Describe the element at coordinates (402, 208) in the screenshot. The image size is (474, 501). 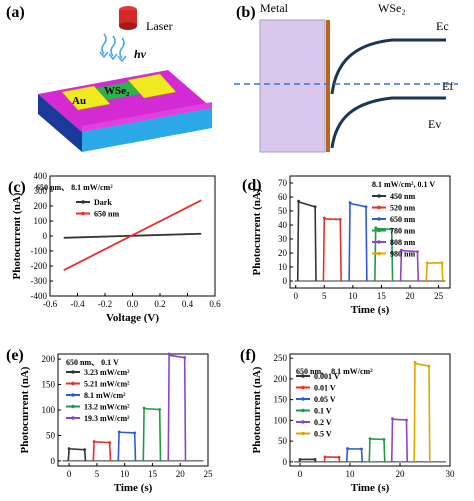
I see `legend-label: 520 nm` at that location.